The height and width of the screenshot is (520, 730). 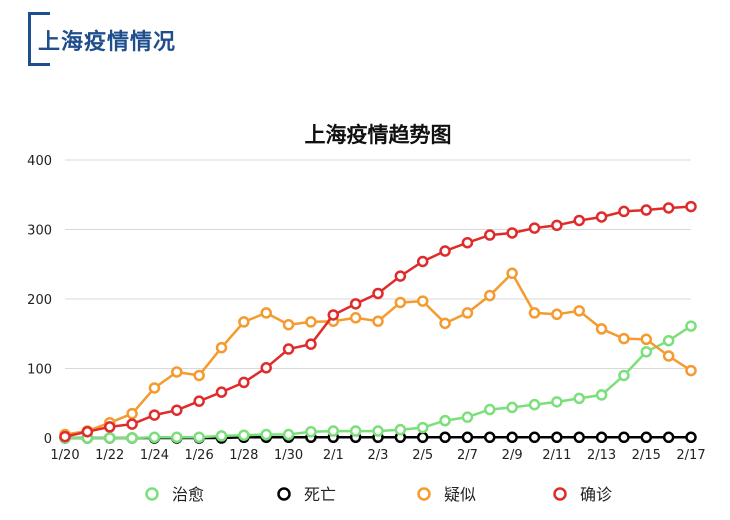 What do you see at coordinates (378, 135) in the screenshot?
I see `chart-title: 上海疫情趋势图` at bounding box center [378, 135].